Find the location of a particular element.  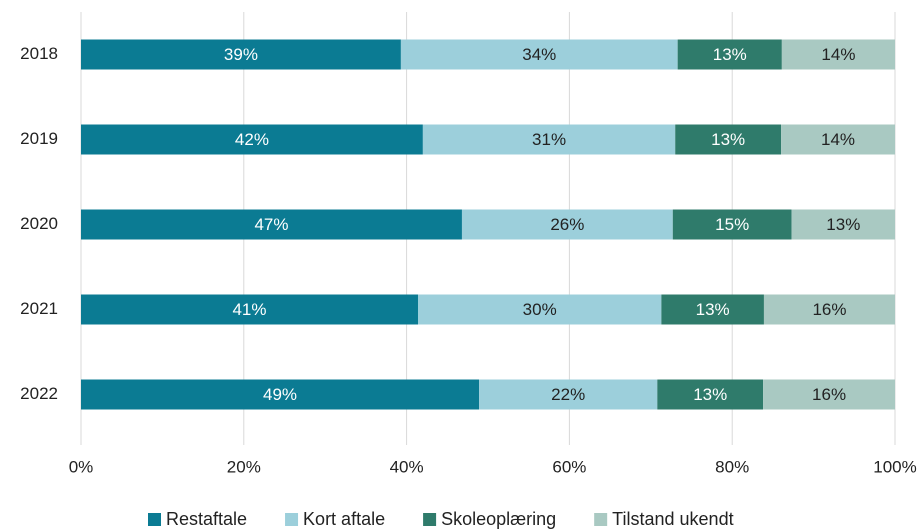

data-label: 15% is located at coordinates (732, 224).